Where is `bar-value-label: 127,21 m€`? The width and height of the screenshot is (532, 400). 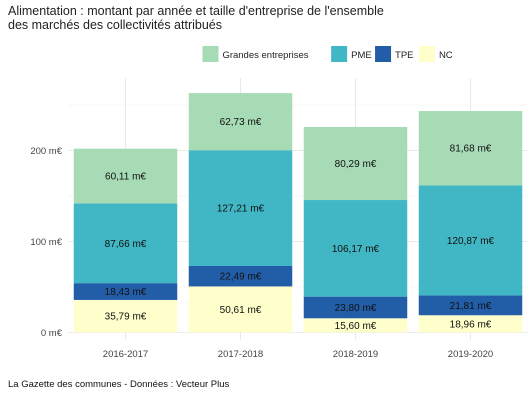
bar-value-label: 127,21 m€ is located at coordinates (241, 209).